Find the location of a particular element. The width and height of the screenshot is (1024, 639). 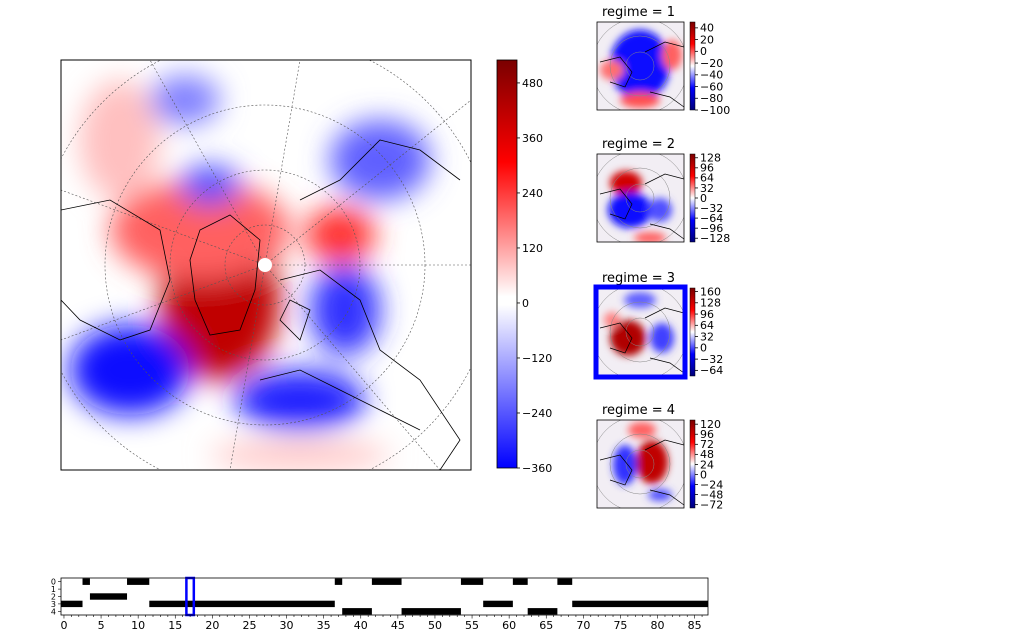

colorbar-tick-label: 64 is located at coordinates (707, 178).